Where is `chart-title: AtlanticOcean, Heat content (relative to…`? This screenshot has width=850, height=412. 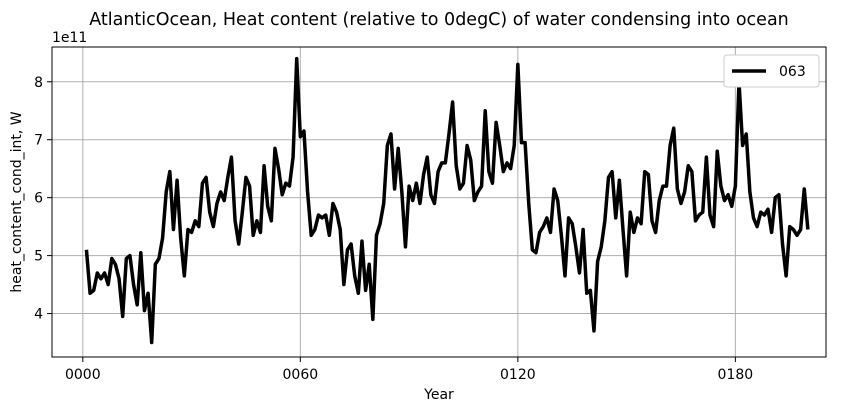
chart-title: AtlanticOcean, Heat content (relative to… is located at coordinates (439, 20).